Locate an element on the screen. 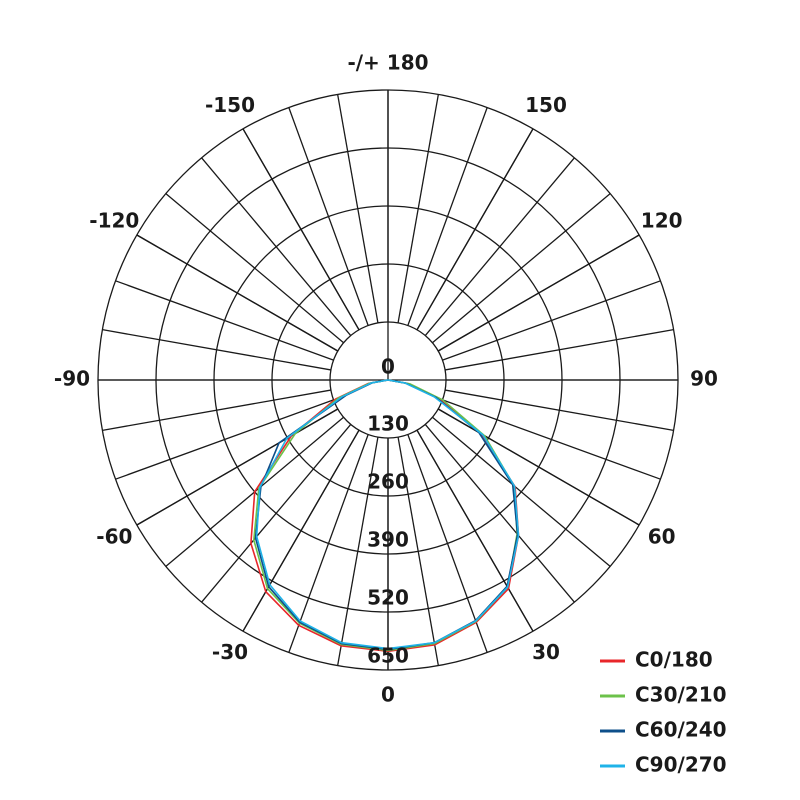 This screenshot has height=800, width=800. theta-tick-label: 30 is located at coordinates (546, 652).